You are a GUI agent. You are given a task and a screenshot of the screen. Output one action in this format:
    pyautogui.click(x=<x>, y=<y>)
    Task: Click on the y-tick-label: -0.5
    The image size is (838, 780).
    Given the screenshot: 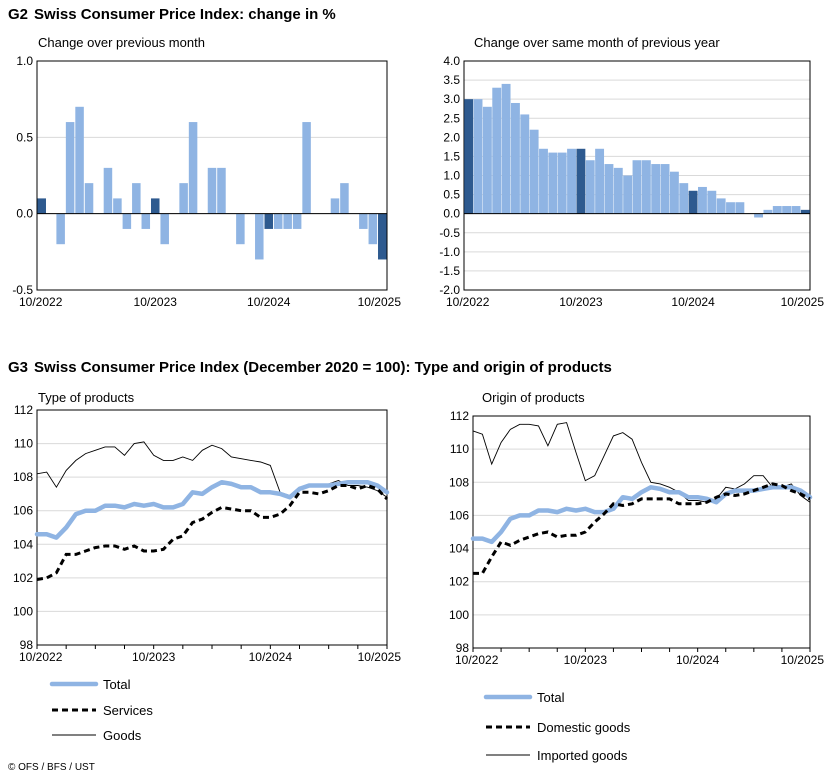 What is the action you would take?
    pyautogui.click(x=22, y=290)
    